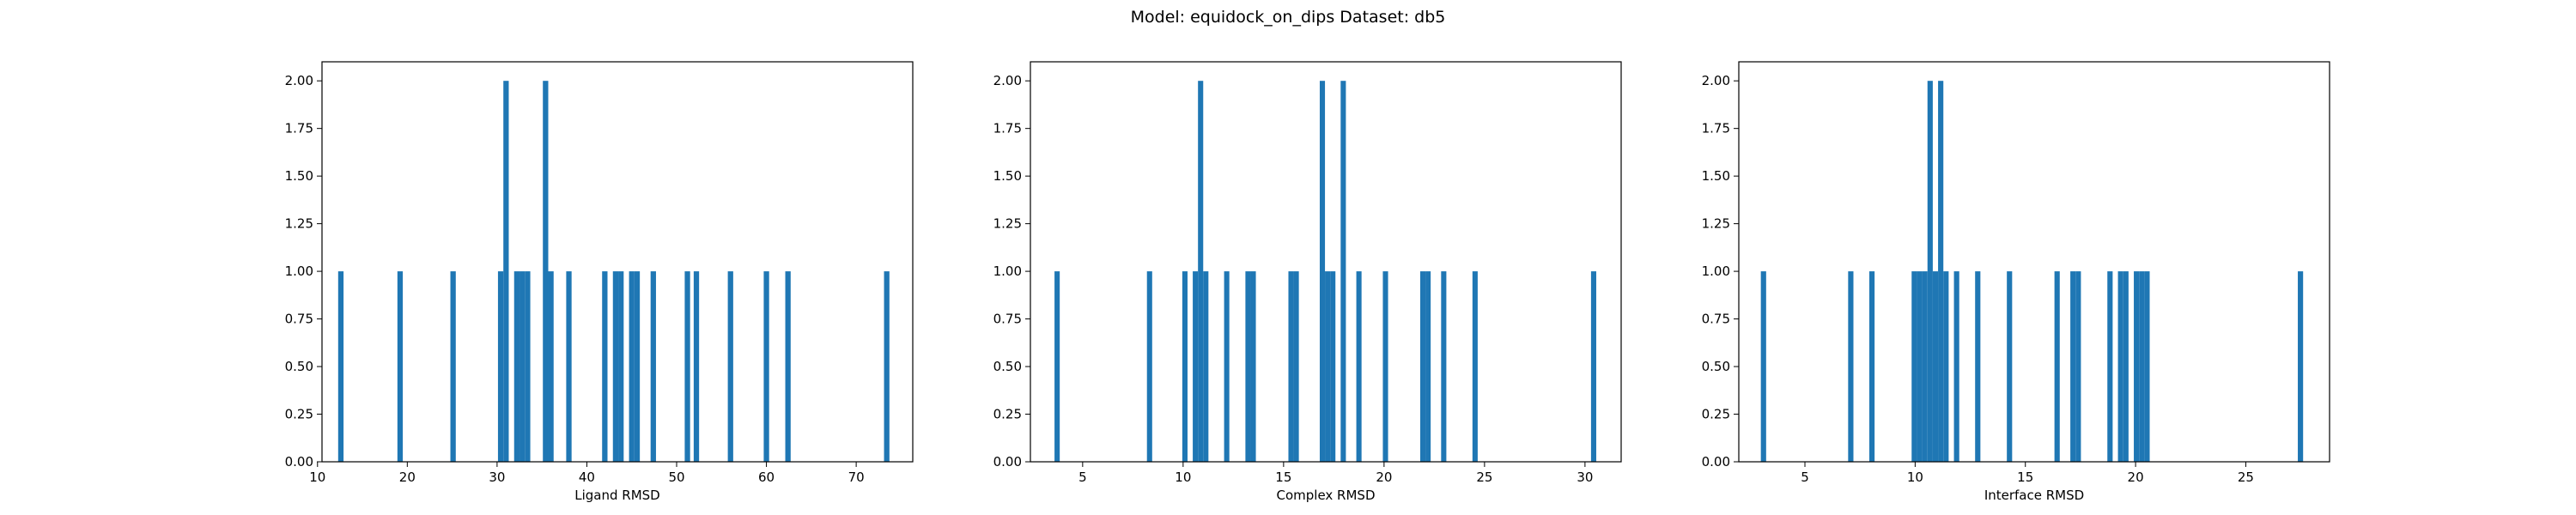  Describe the element at coordinates (1327, 495) in the screenshot. I see `x-axis-label: Complex RMSD` at that location.